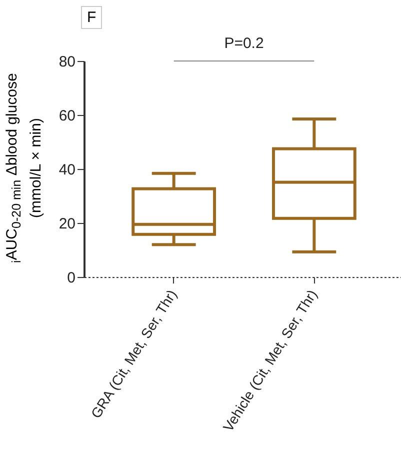 The width and height of the screenshot is (401, 452). I want to click on y-tick-label: 40, so click(67, 170).